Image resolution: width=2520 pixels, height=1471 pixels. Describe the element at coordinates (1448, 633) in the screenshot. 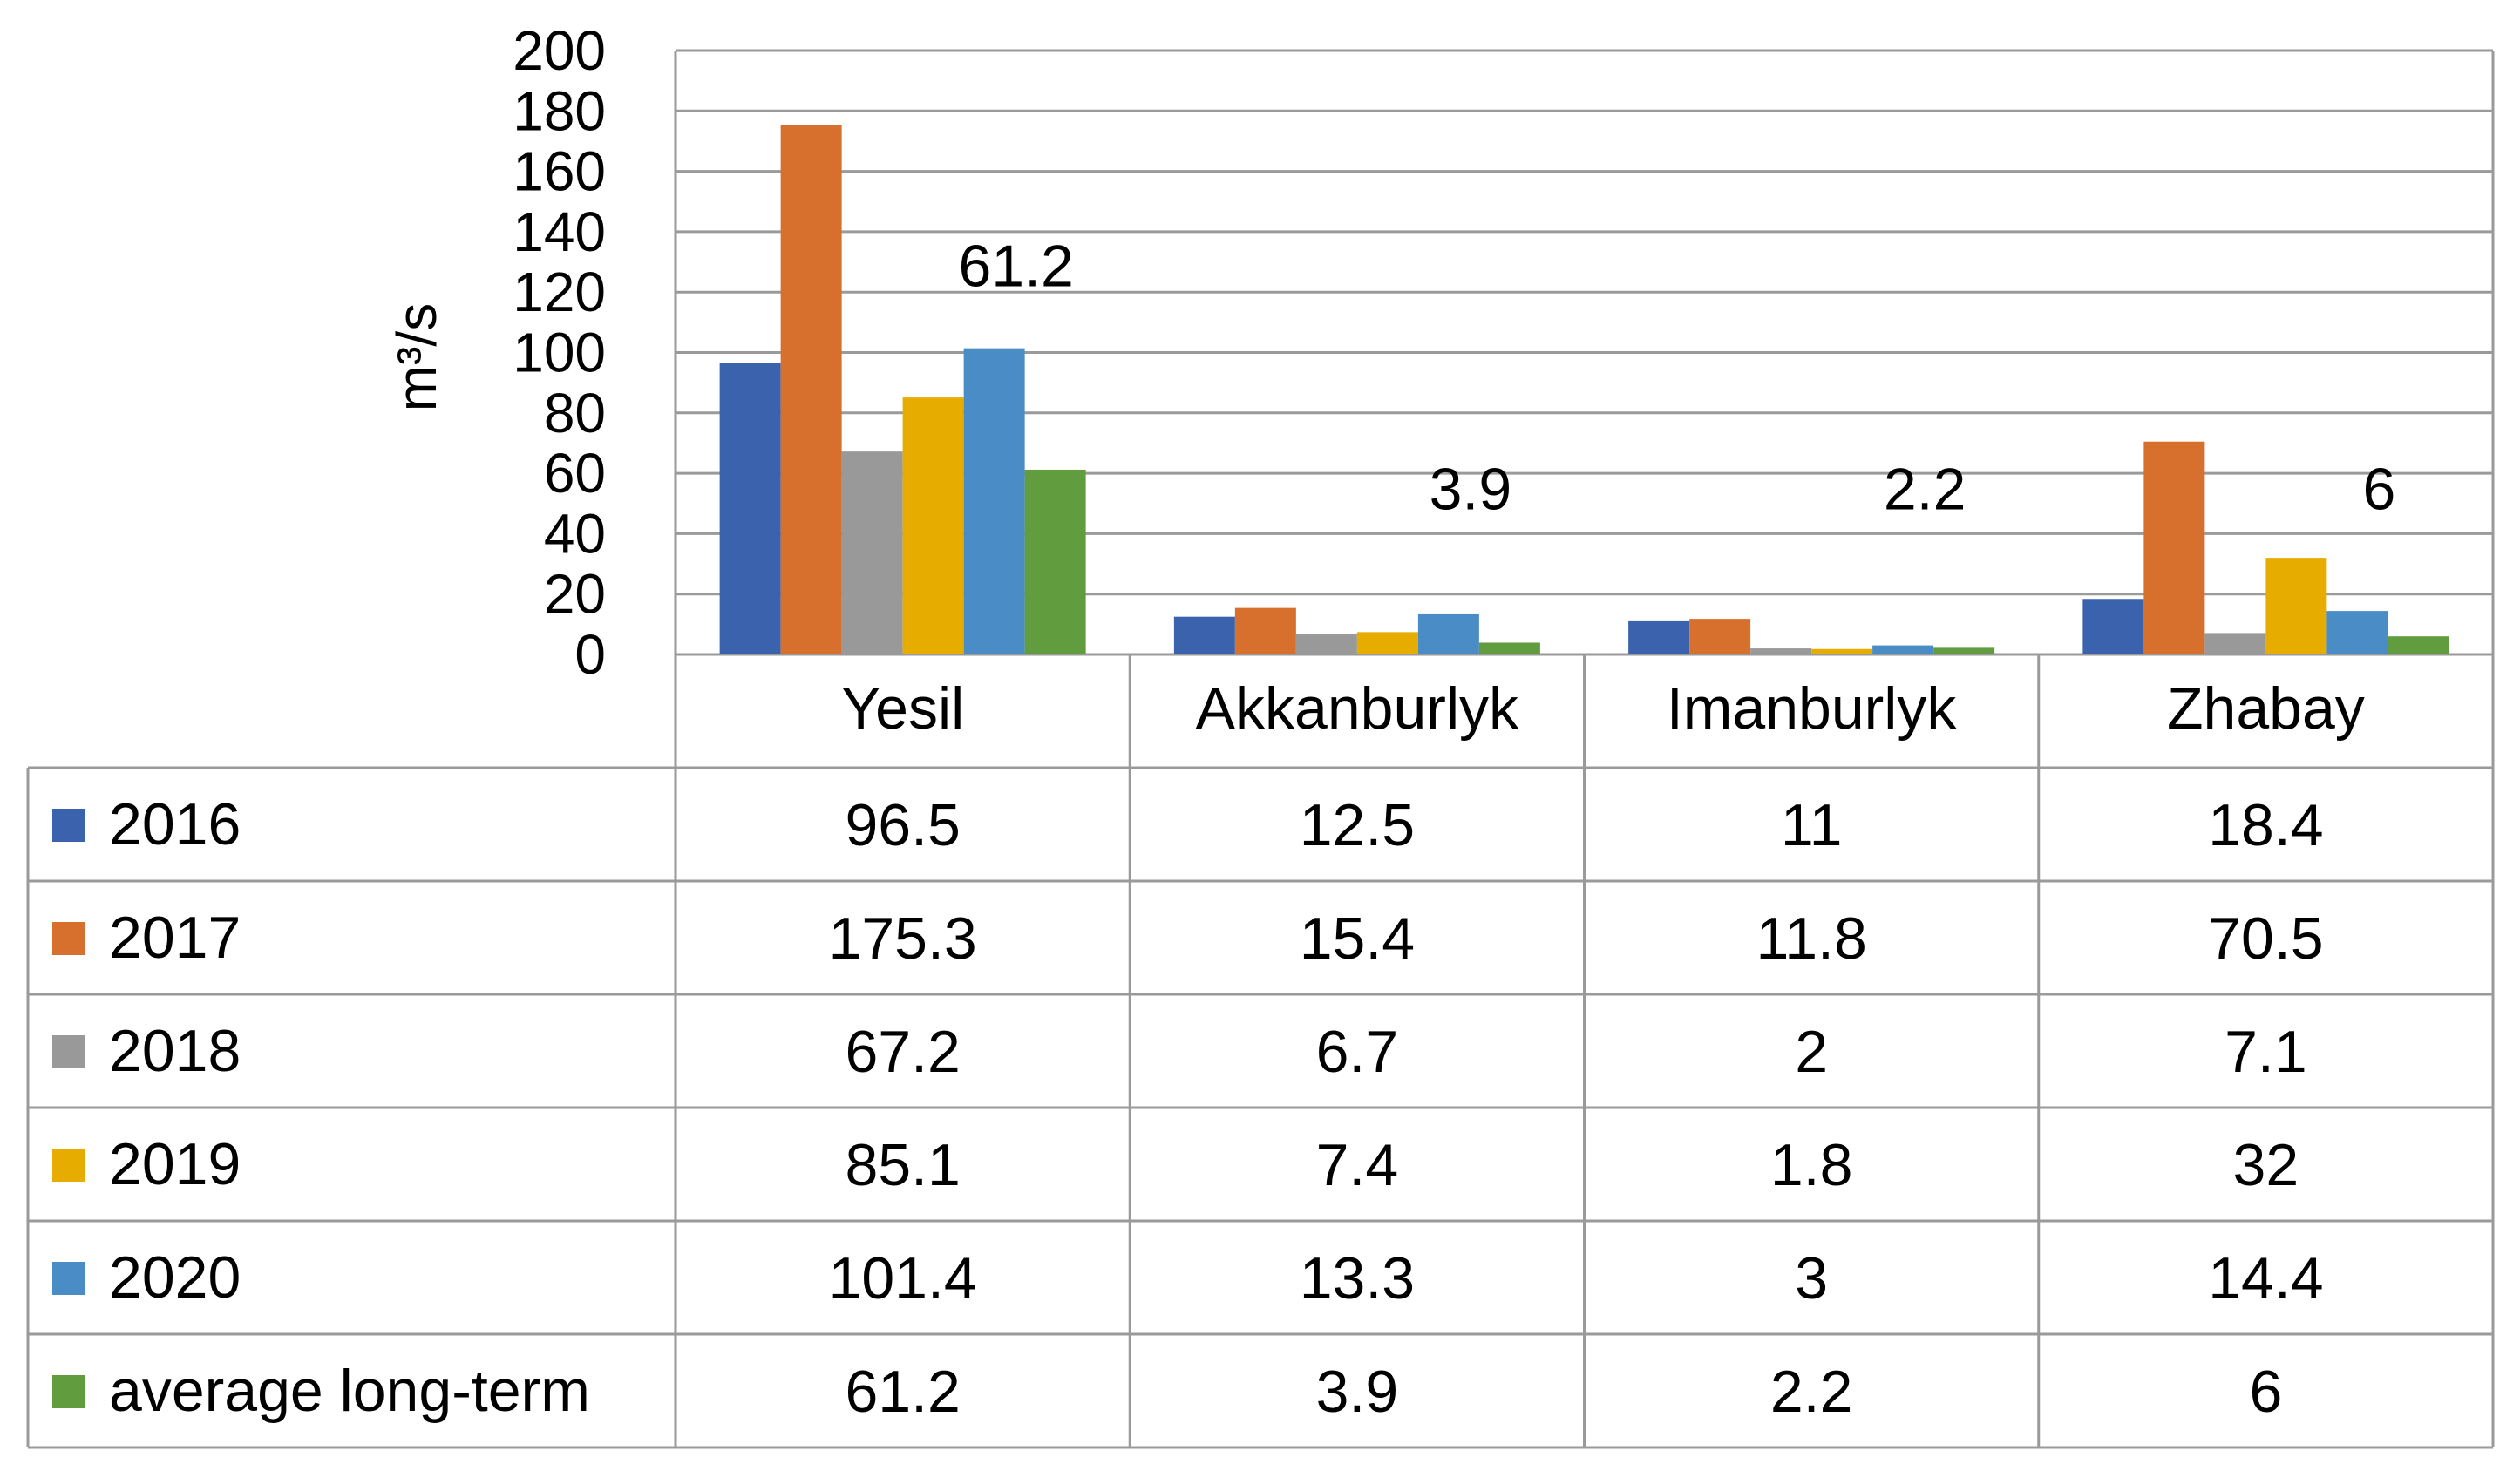

I see `bar-2020-akkanburlyk` at that location.